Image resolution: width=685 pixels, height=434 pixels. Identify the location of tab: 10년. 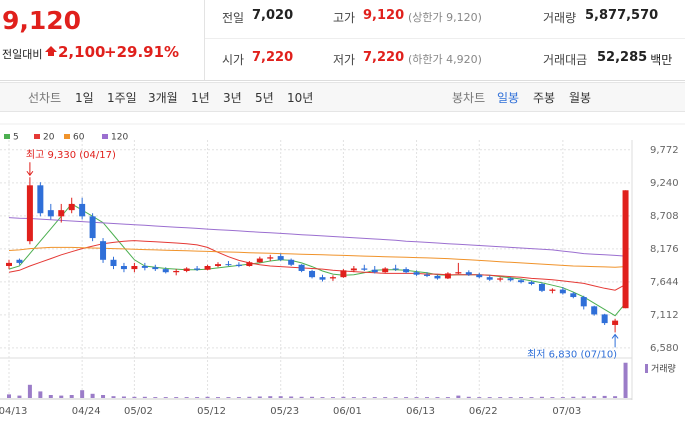
(300, 98).